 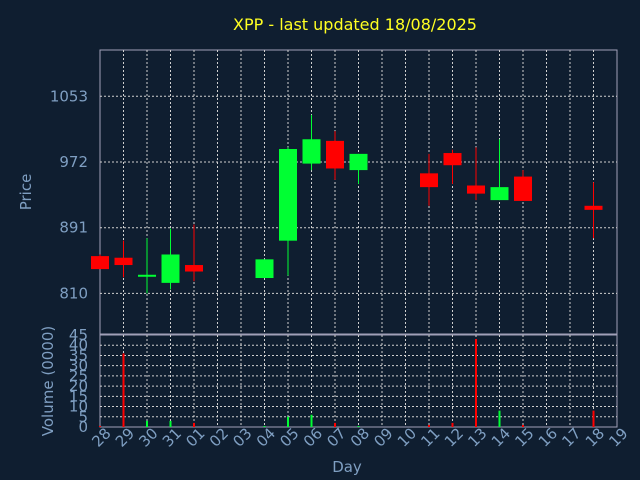 What do you see at coordinates (148, 437) in the screenshot?
I see `x-tick-label: 30` at bounding box center [148, 437].